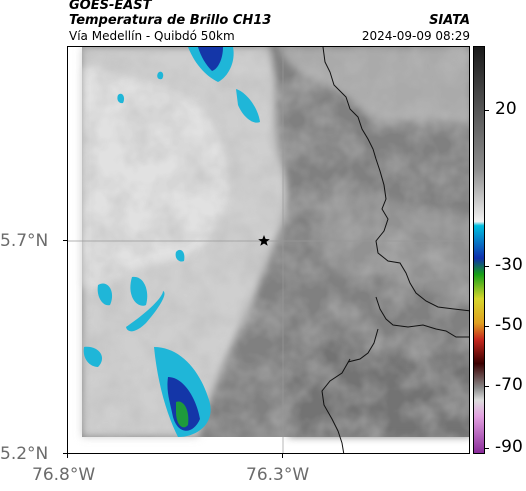  What do you see at coordinates (24, 454) in the screenshot?
I see `lat-label: 5.2°N` at bounding box center [24, 454].